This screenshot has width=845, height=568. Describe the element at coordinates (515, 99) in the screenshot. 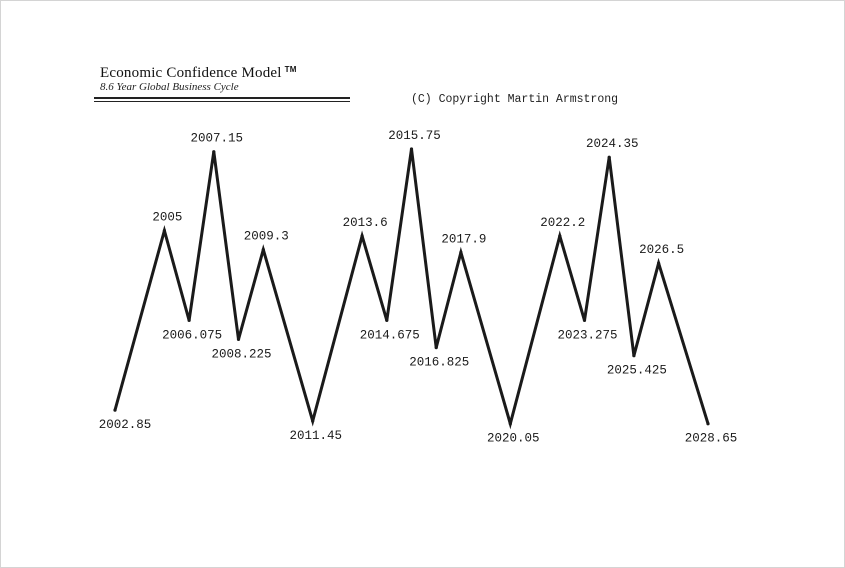

I see `copyright-notice: (C) Copyright Martin Armstrong` at that location.